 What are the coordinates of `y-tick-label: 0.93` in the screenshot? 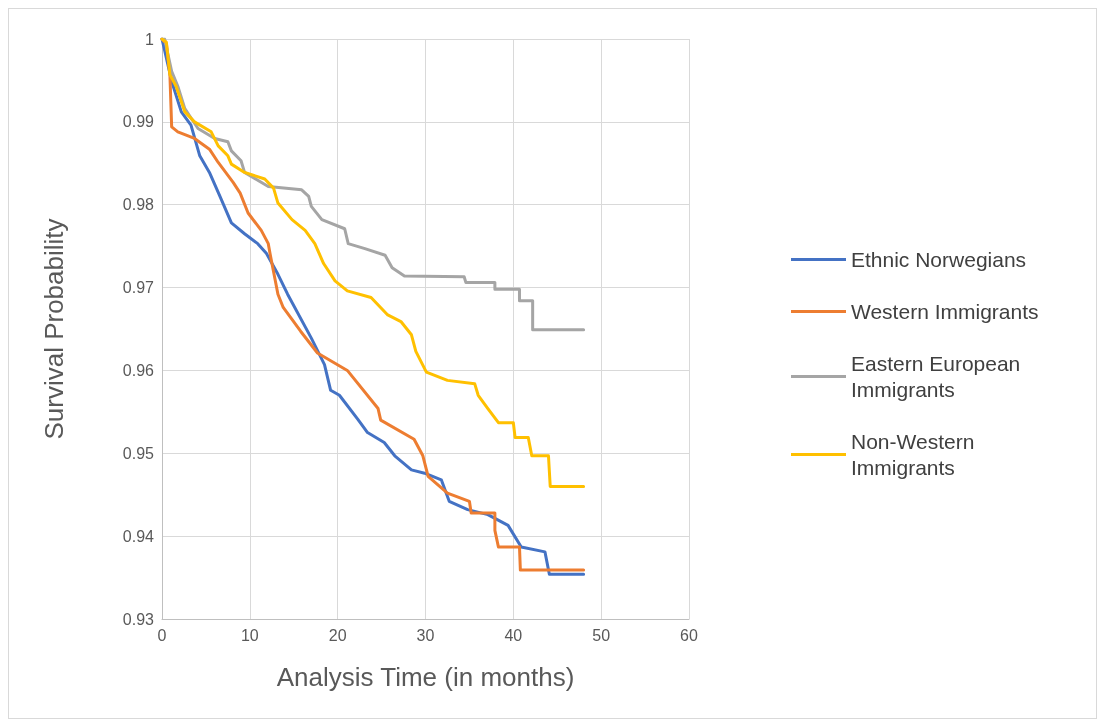 It's located at (138, 619).